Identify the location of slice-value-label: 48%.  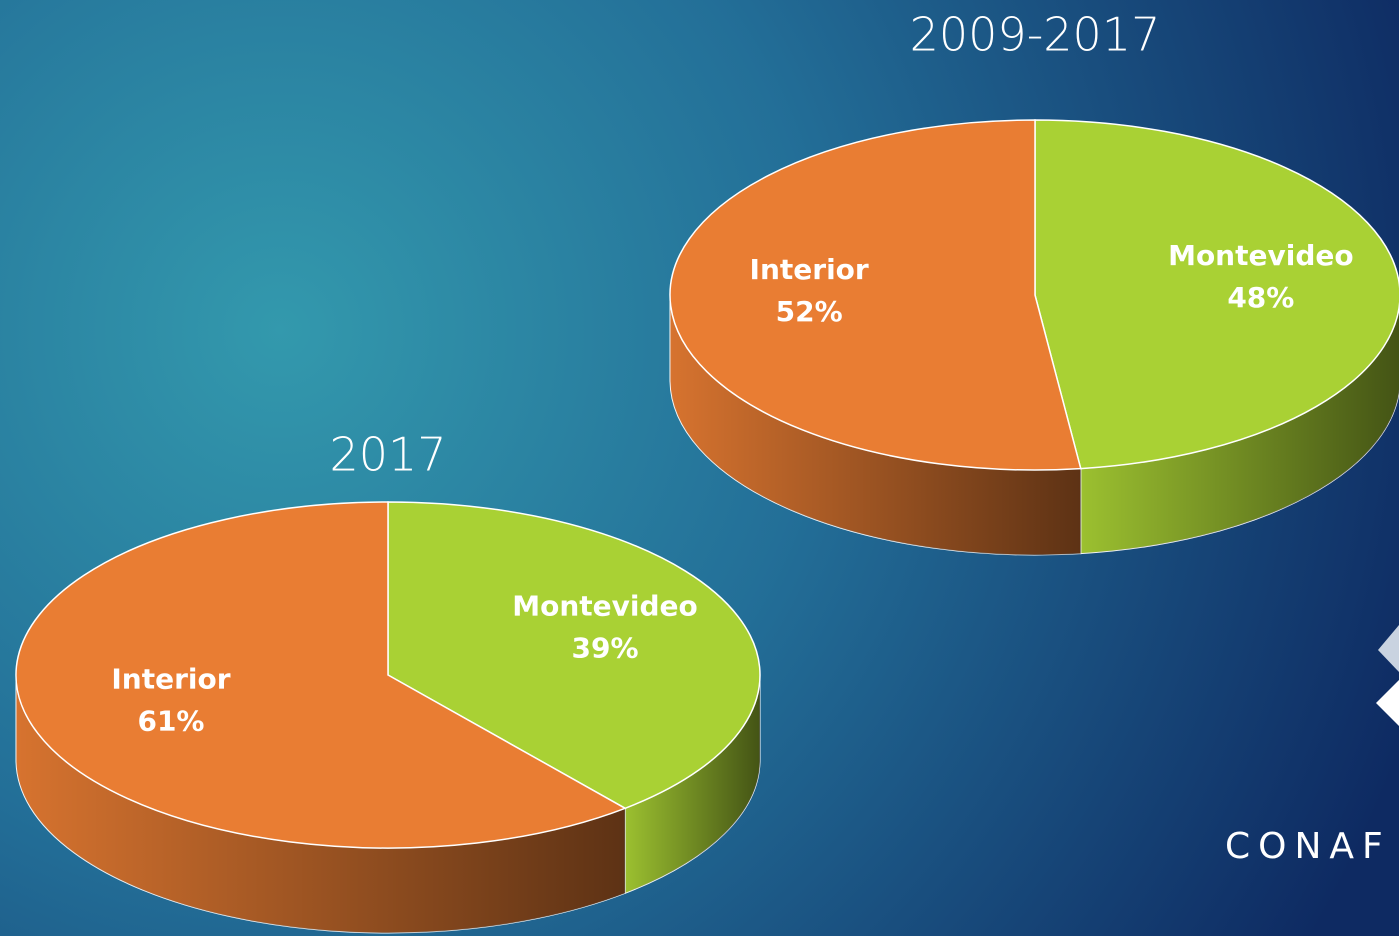
(1260, 297).